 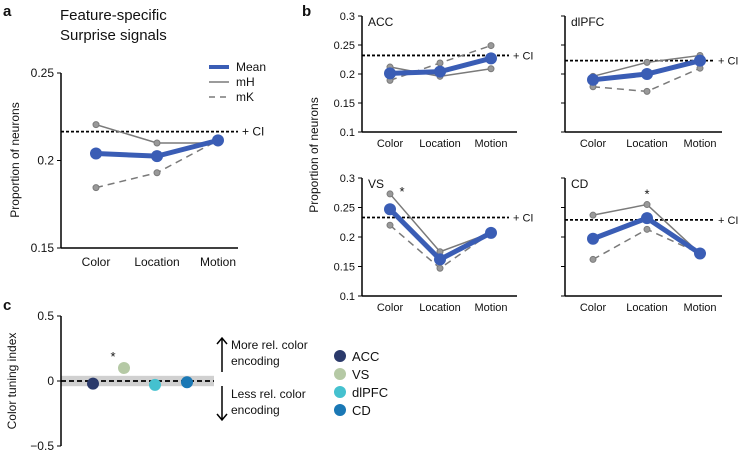 What do you see at coordinates (390, 144) in the screenshot?
I see `acc-x-tick-label: Color` at bounding box center [390, 144].